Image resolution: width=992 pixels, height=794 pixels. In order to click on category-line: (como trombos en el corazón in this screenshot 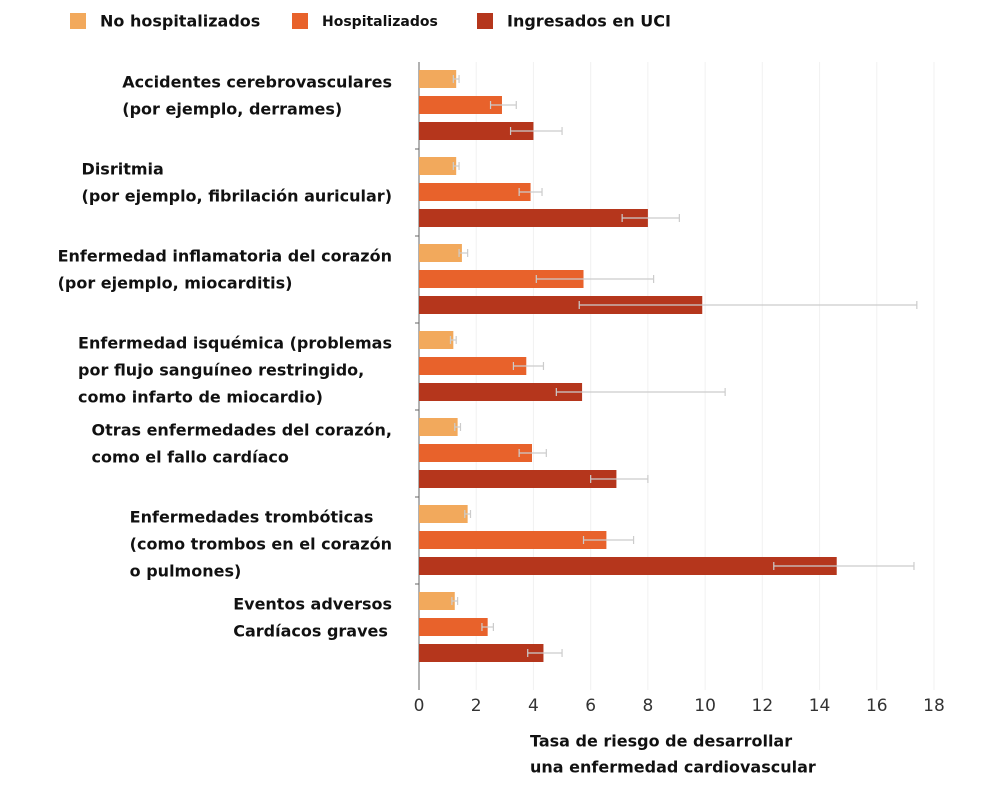, I will do `click(261, 544)`.